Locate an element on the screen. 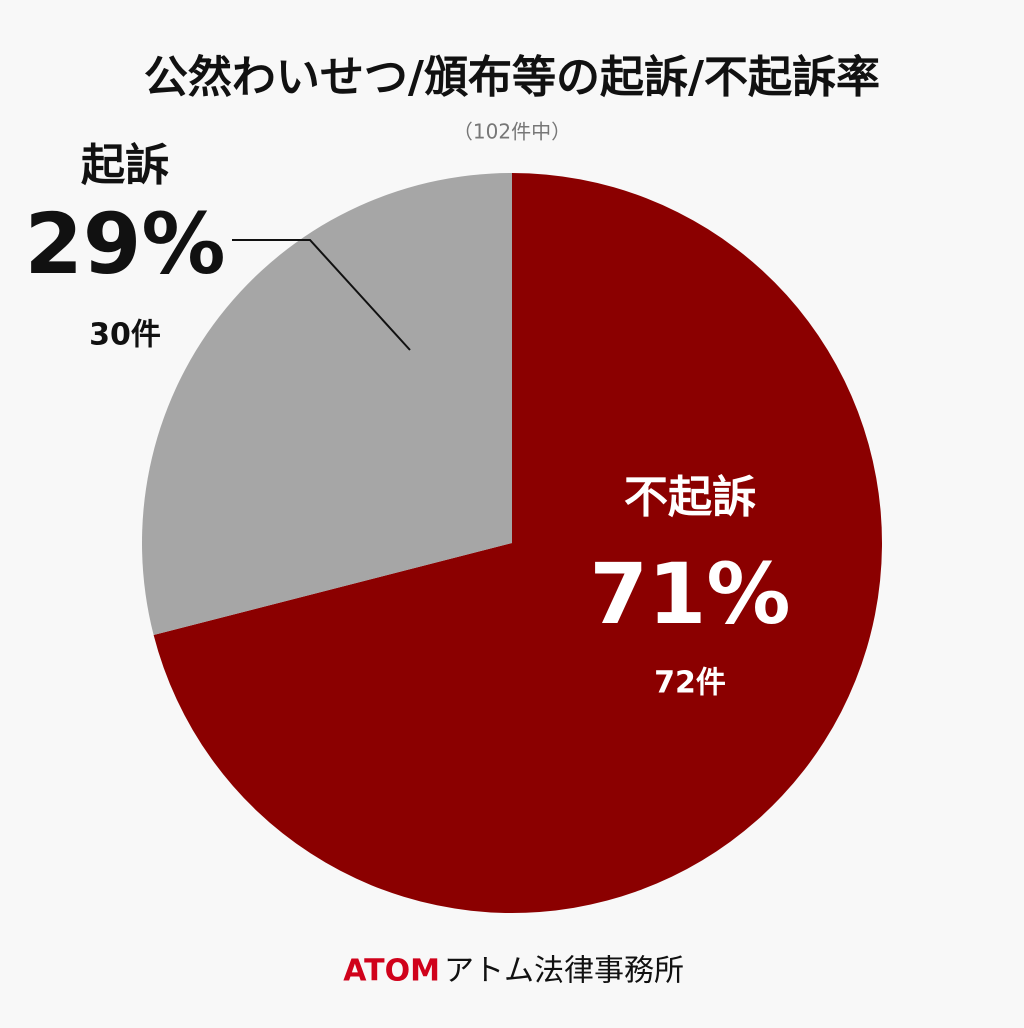 This screenshot has width=1024, height=1028. slice-count-label: 30件 is located at coordinates (125, 335).